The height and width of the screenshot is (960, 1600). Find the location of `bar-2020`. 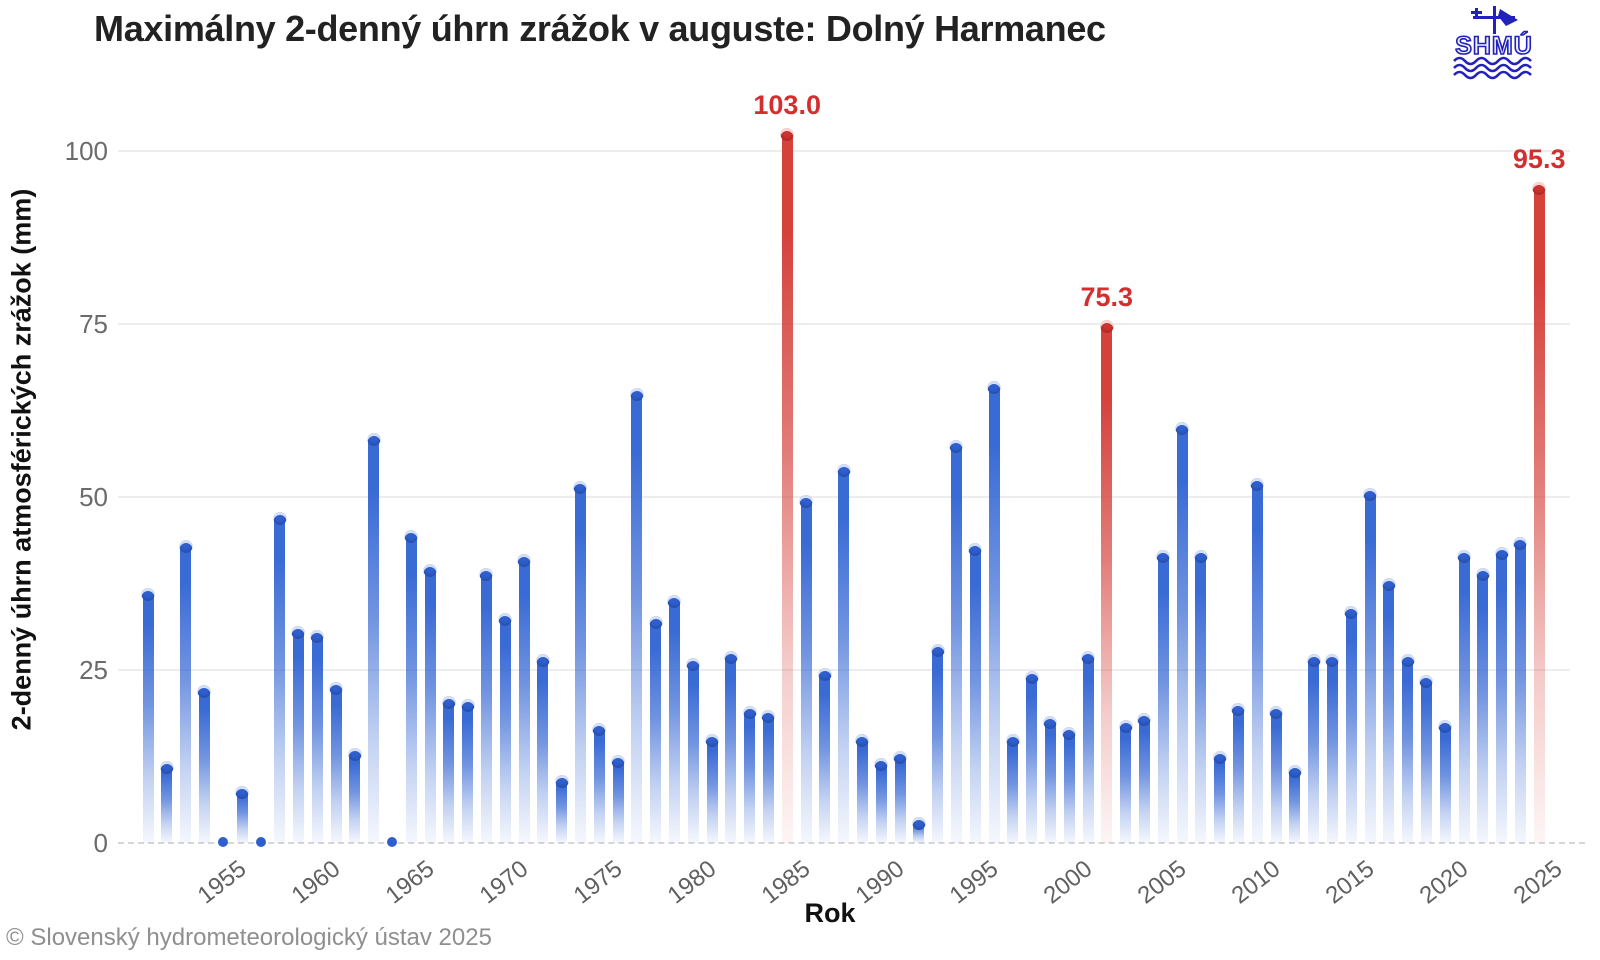

bar-2020 is located at coordinates (1445, 781).